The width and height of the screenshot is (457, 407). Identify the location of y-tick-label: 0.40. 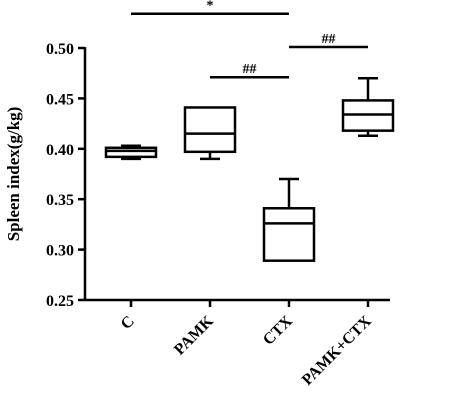
(60, 150).